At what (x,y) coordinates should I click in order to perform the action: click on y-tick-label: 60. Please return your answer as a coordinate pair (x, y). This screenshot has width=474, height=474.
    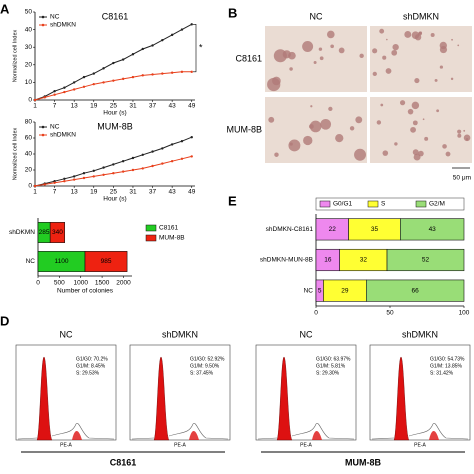
    Looking at the image, I should click on (29, 138).